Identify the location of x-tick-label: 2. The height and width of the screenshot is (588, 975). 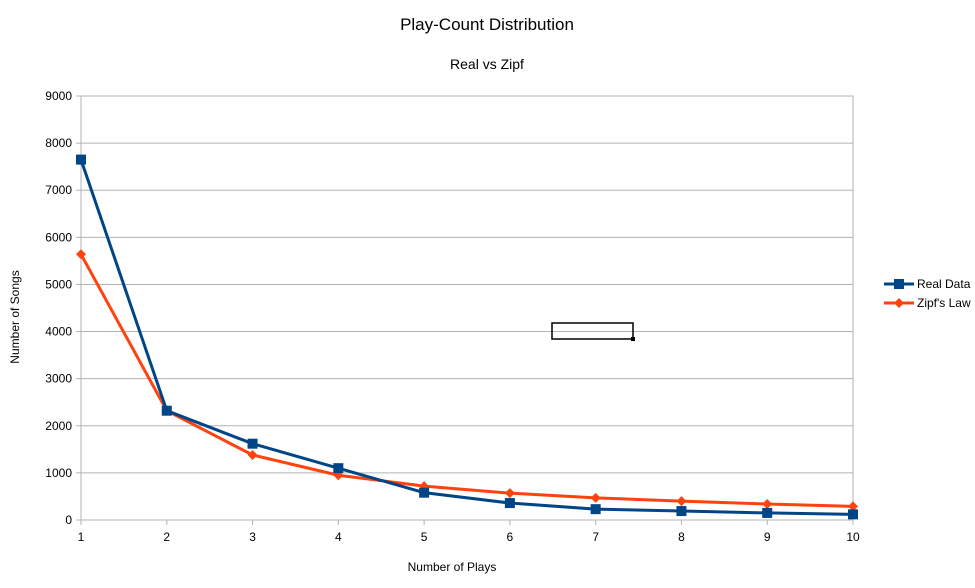
(166, 537).